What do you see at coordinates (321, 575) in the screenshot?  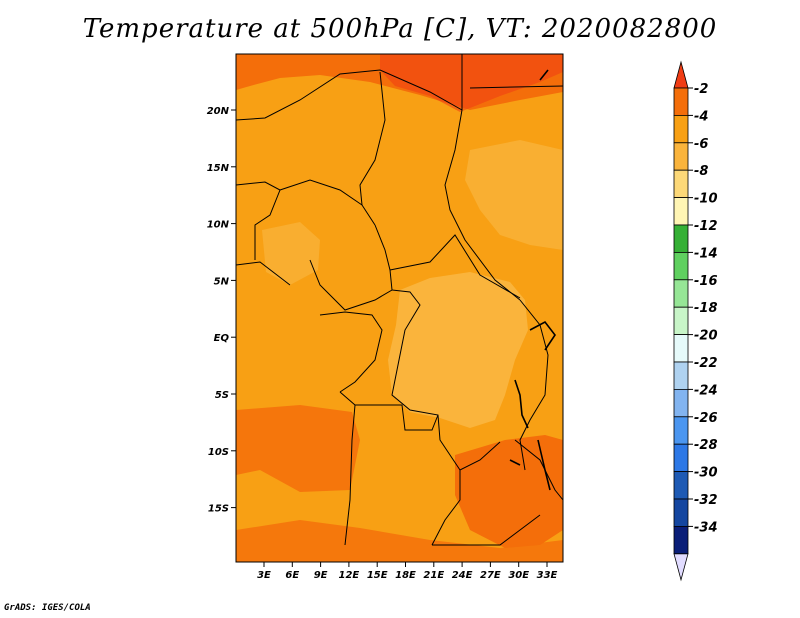 I see `lon-label: 9E` at bounding box center [321, 575].